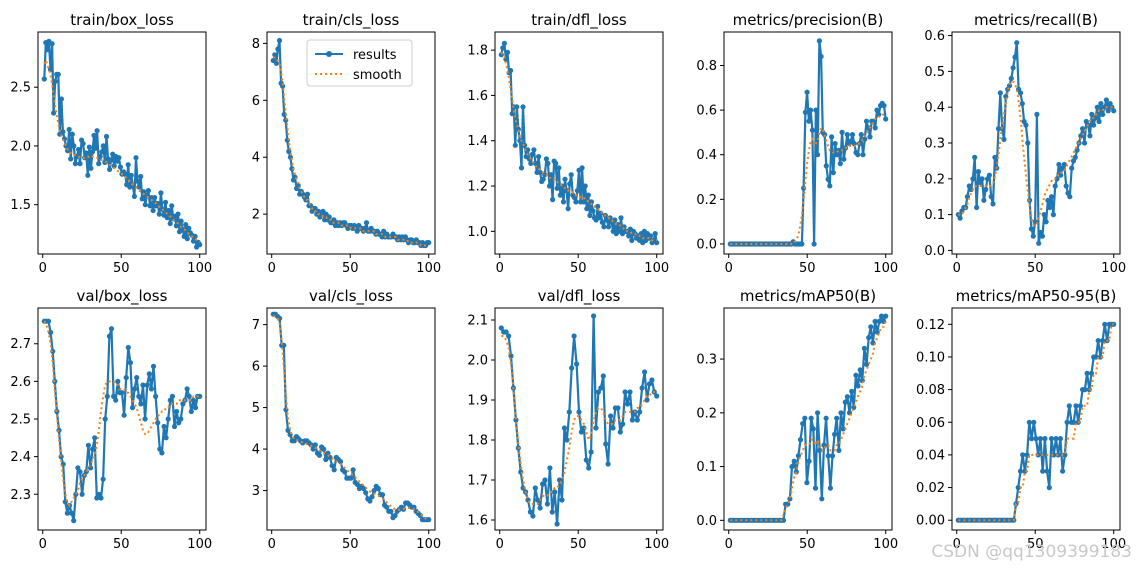  I want to click on y-tick-label: 1.6, so click(477, 96).